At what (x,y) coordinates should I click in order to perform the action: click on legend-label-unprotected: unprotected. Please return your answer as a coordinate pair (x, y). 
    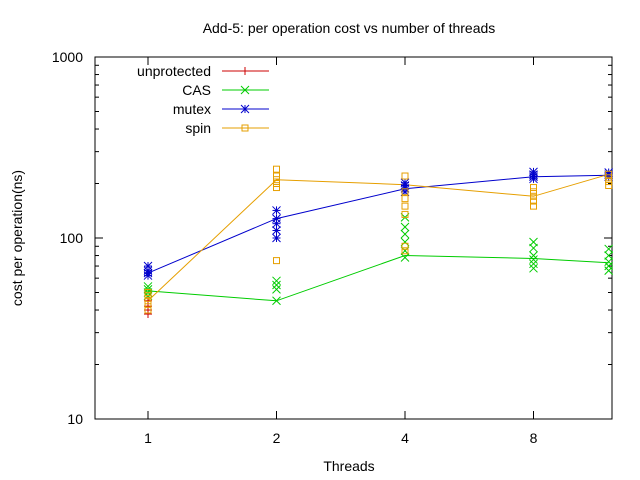
    Looking at the image, I should click on (174, 71).